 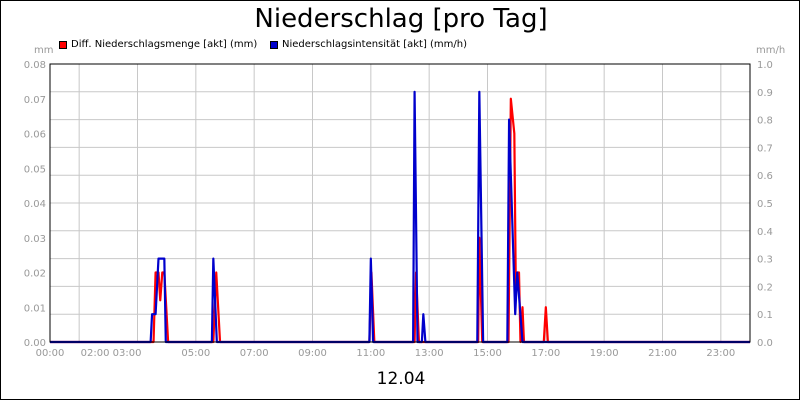 I want to click on x-tick-label: 19:00, so click(x=604, y=353).